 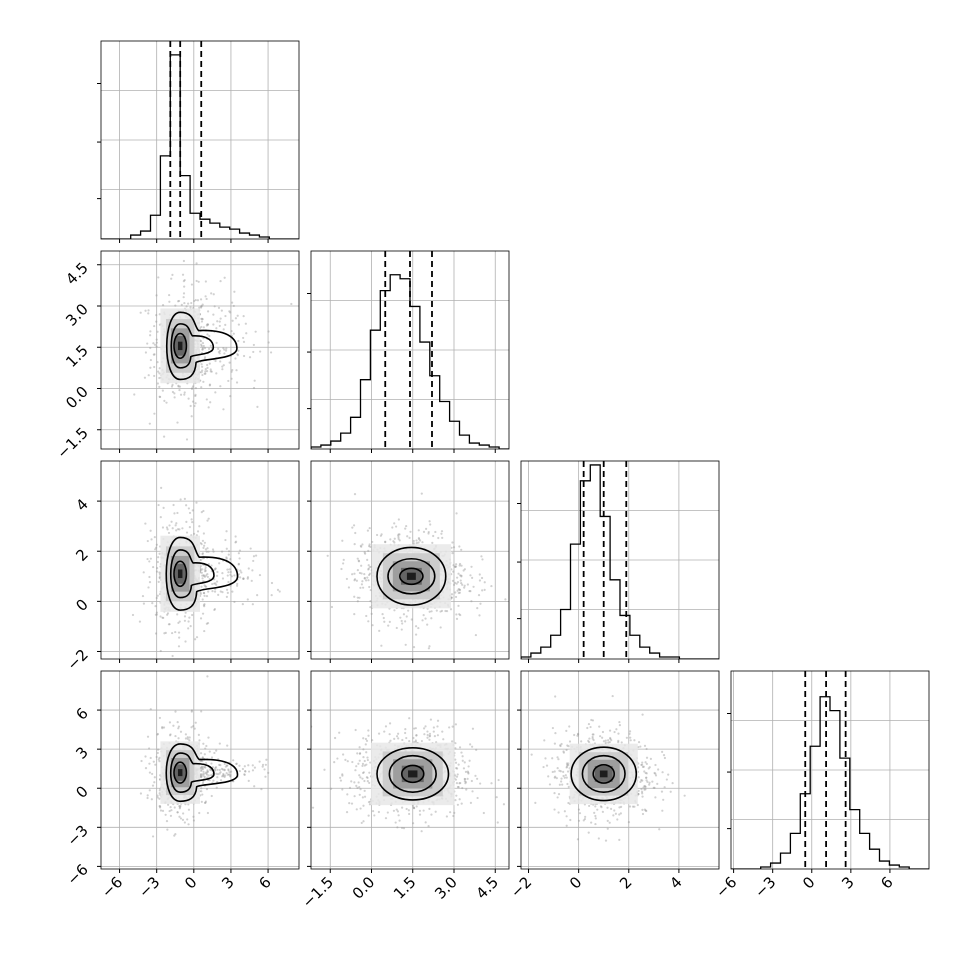 What do you see at coordinates (264, 882) in the screenshot?
I see `x-tick-label: 6` at bounding box center [264, 882].